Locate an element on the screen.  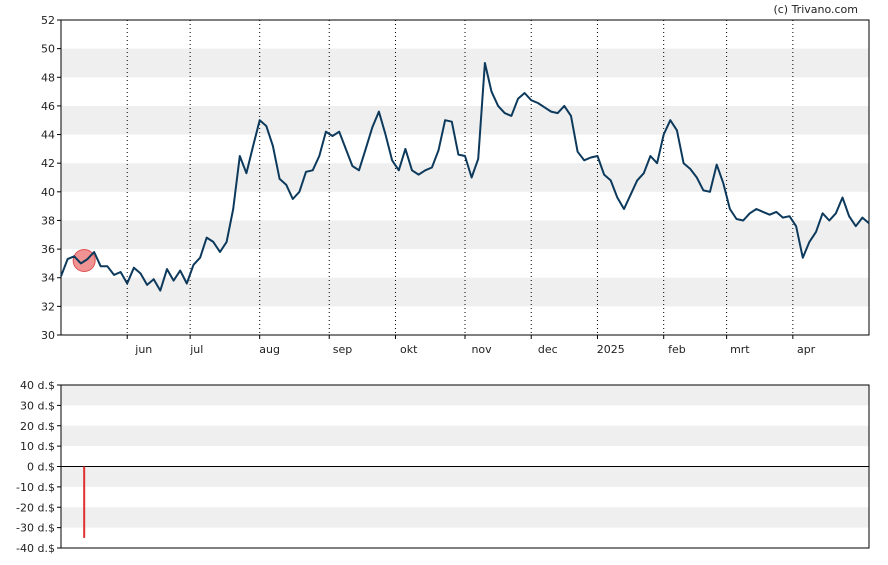
price-y-axis: 30 32 34 36 38 40 42 44 46 48 50 52 is located at coordinates (51, 178).